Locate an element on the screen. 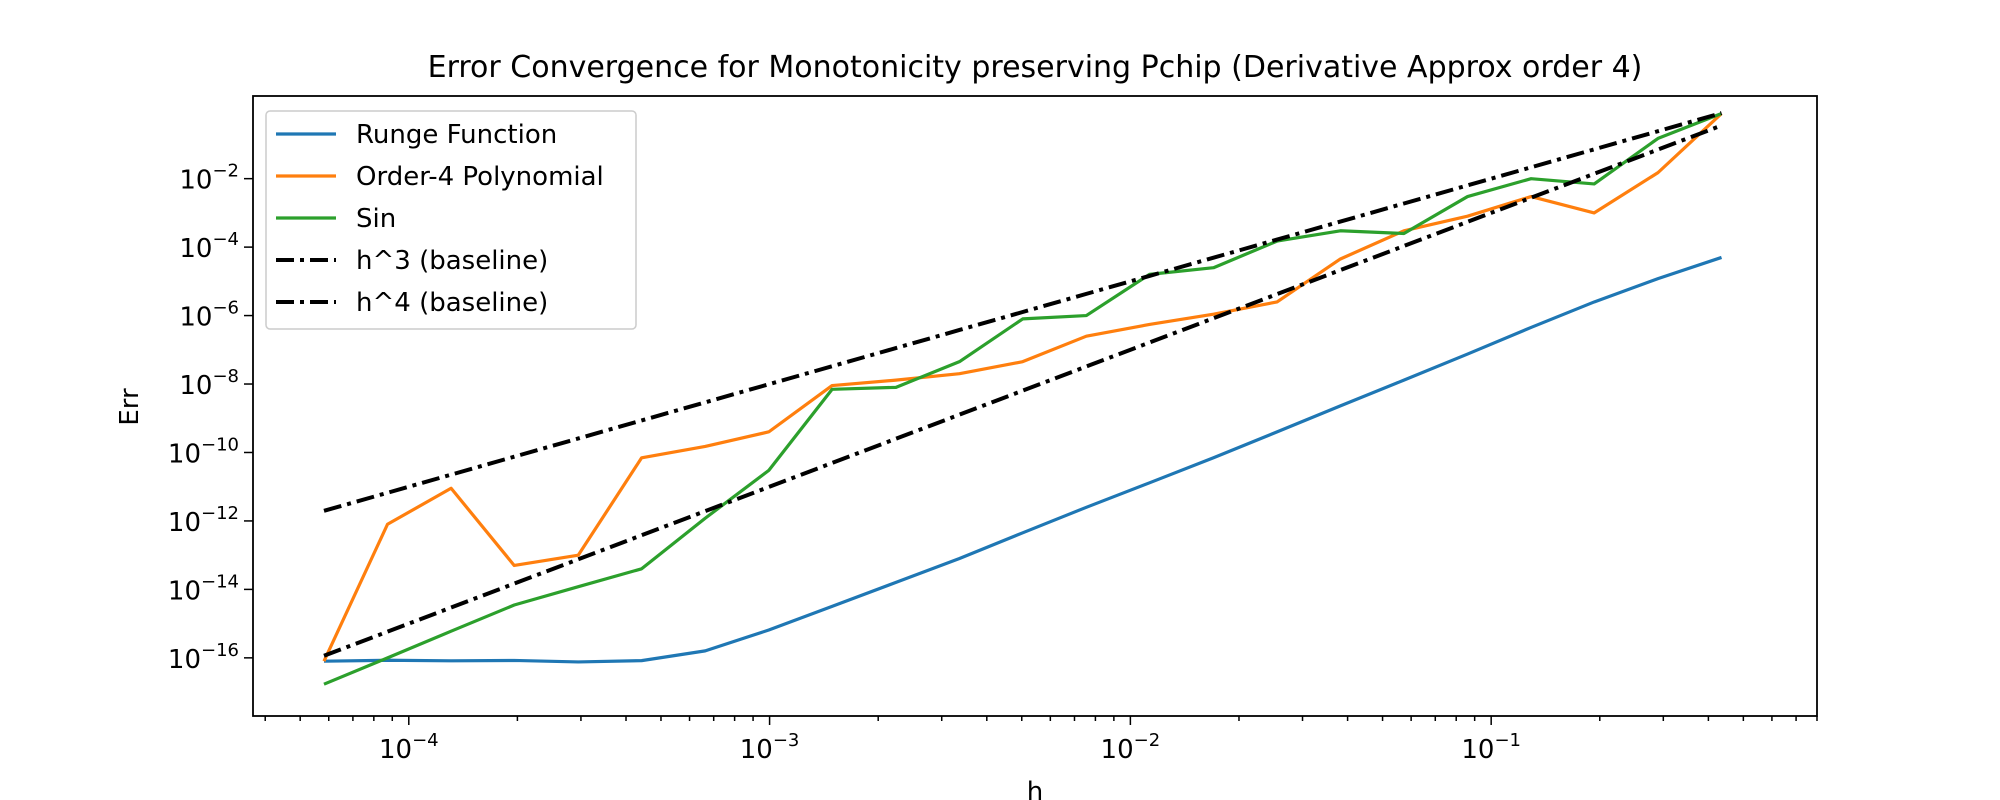 This screenshot has height=800, width=2000. legend-label-3: h^3 (baseline) is located at coordinates (452, 261).